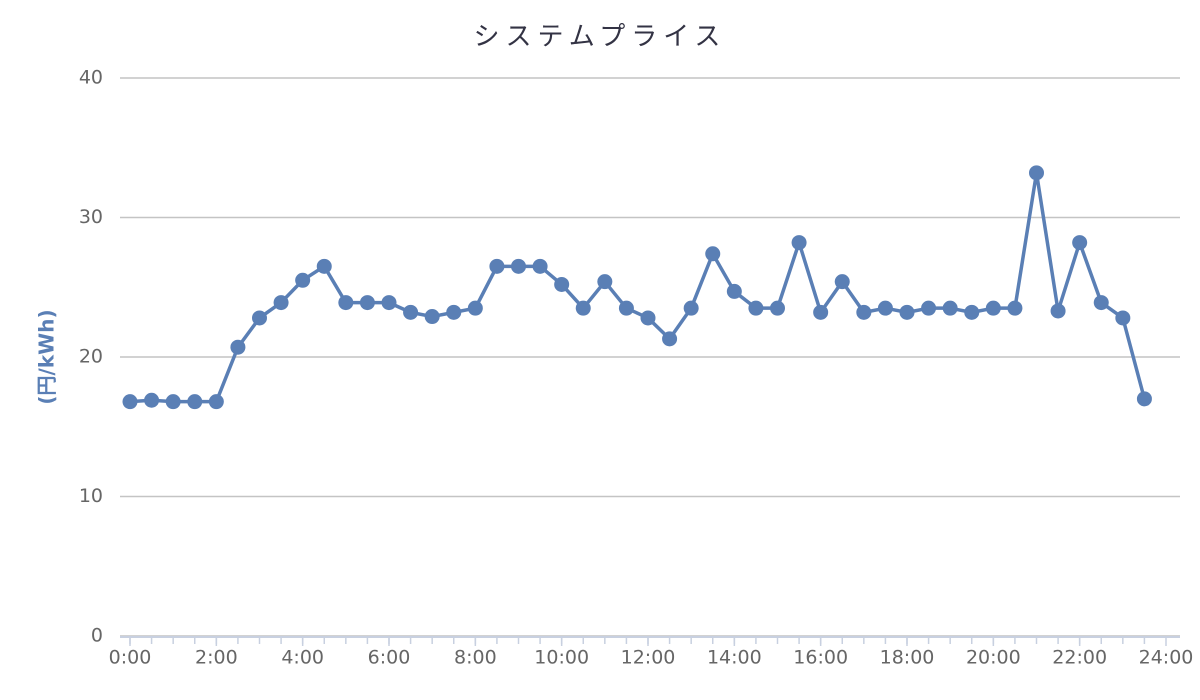 The image size is (1200, 700). I want to click on chart-title: システムプライス, so click(600, 37).